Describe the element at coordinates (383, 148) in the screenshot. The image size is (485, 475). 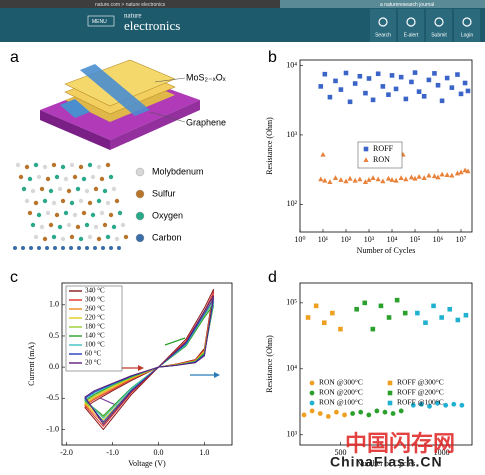
I see `legend-label: ROFF` at that location.